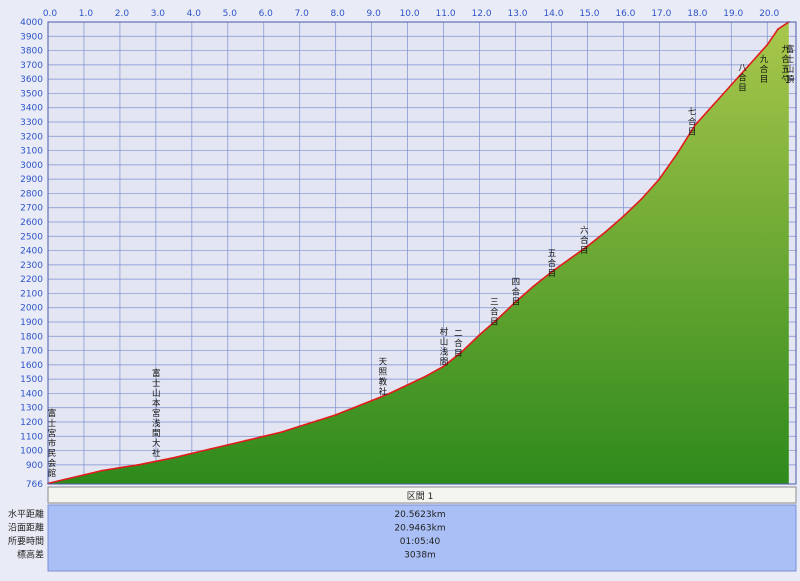 Image resolution: width=800 pixels, height=581 pixels. What do you see at coordinates (553, 14) in the screenshot?
I see `x-tick-label: 14.0` at bounding box center [553, 14].